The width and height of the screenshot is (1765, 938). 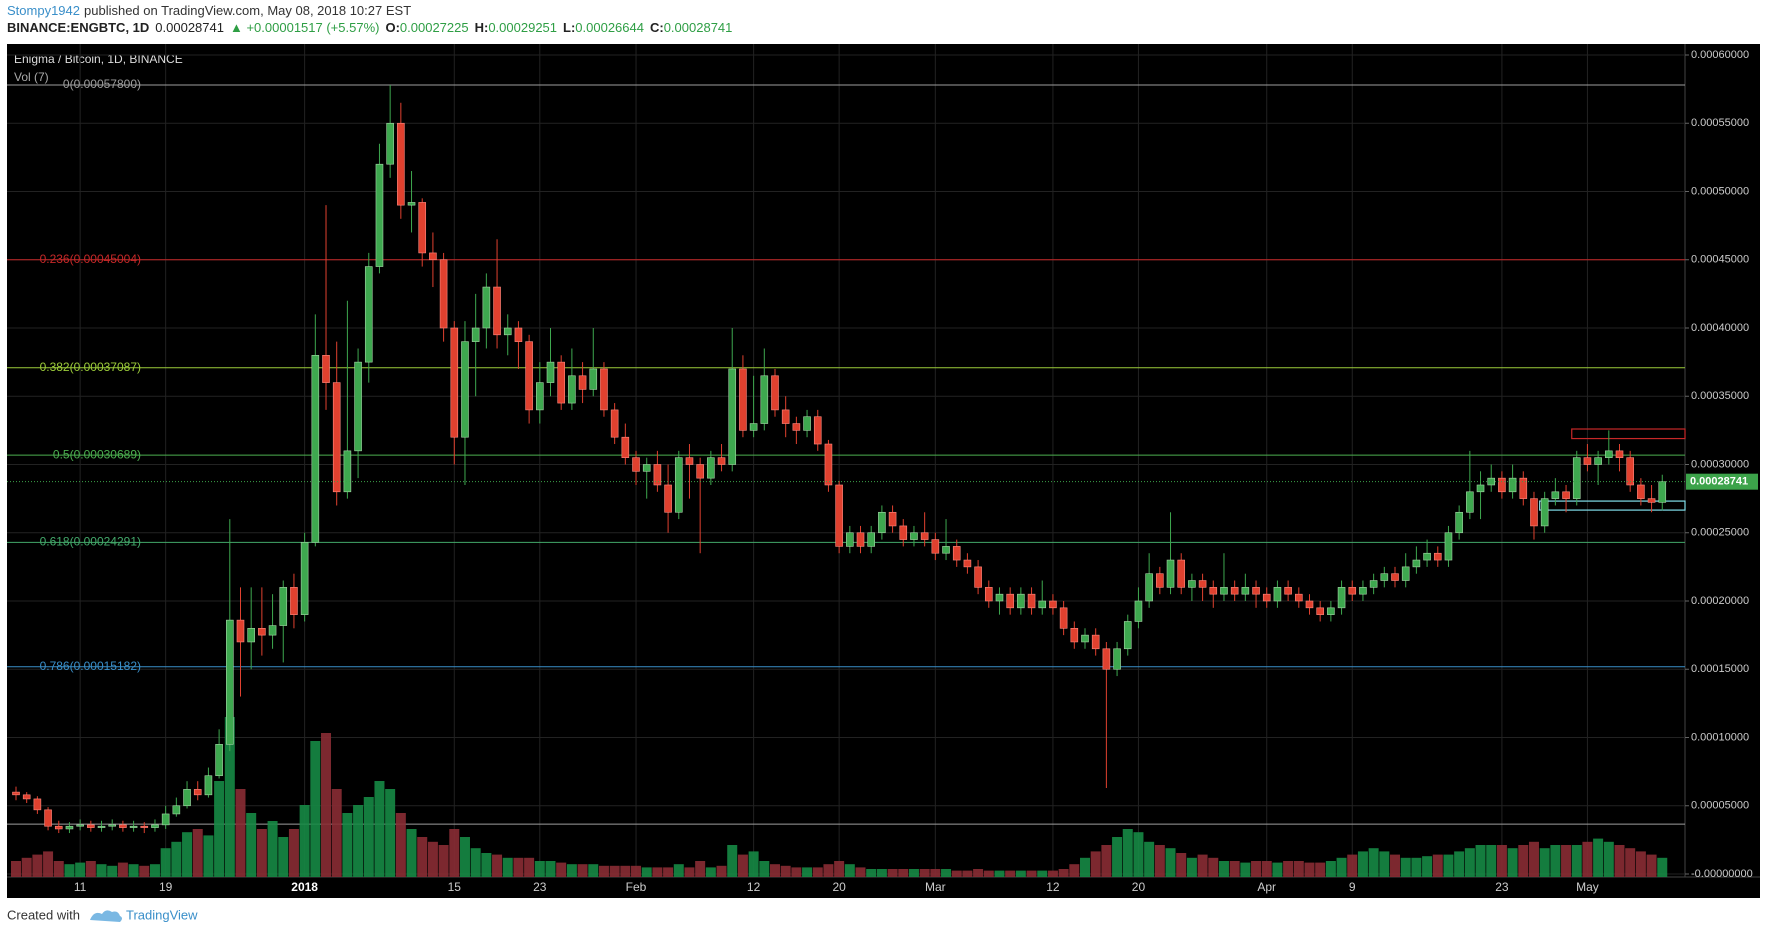 I want to click on y-tick-label: 0.00040000, so click(x=1720, y=328).